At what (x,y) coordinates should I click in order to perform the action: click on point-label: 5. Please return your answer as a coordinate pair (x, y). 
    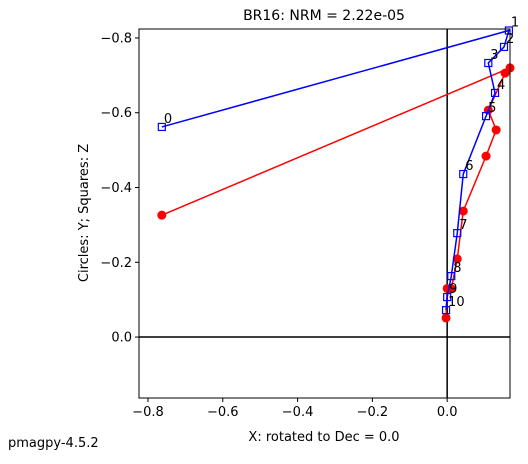
    Looking at the image, I should click on (492, 108).